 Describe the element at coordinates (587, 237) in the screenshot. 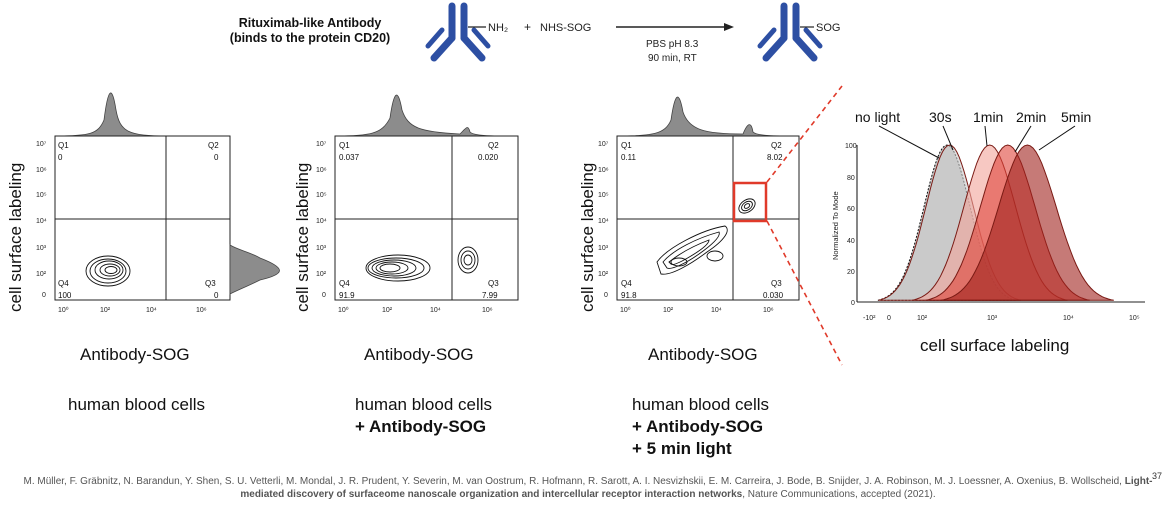

I see `panel3-ylabel: cell surface labeling` at that location.